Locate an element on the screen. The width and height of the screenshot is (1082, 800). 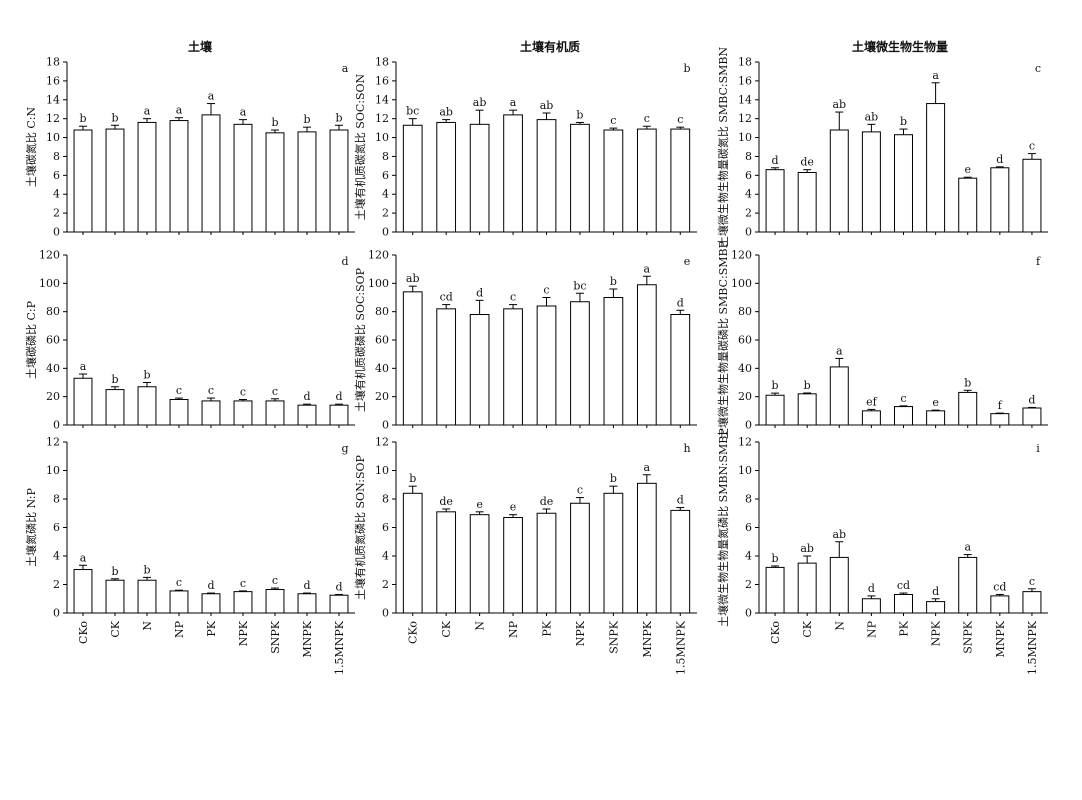
significance-letter-d: c is located at coordinates (211, 390).